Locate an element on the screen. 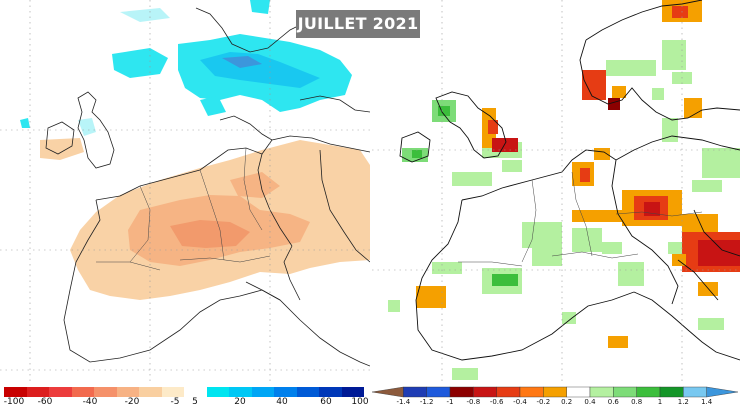 This screenshot has width=740, height=408. temp-tick-label: 1.2 is located at coordinates (683, 402).